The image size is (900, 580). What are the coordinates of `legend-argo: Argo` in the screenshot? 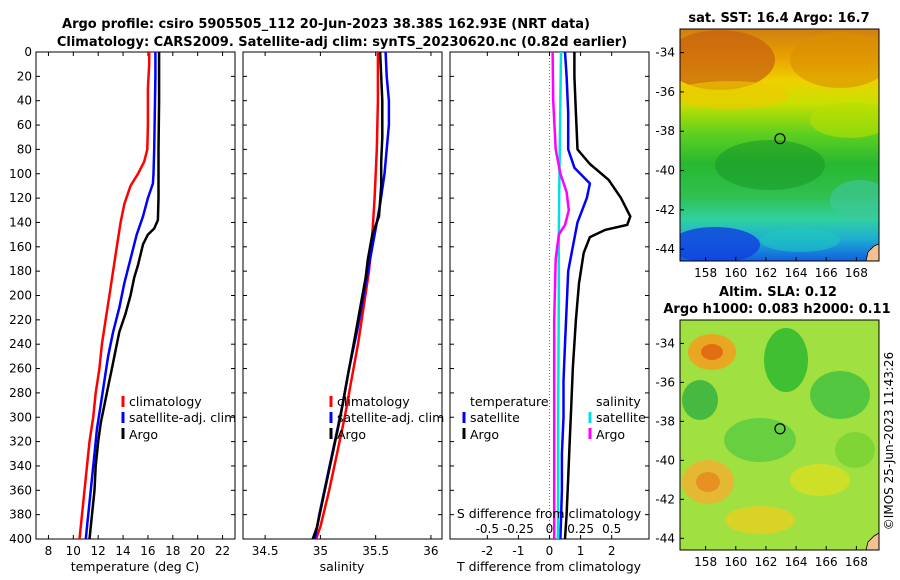 It's located at (143, 434).